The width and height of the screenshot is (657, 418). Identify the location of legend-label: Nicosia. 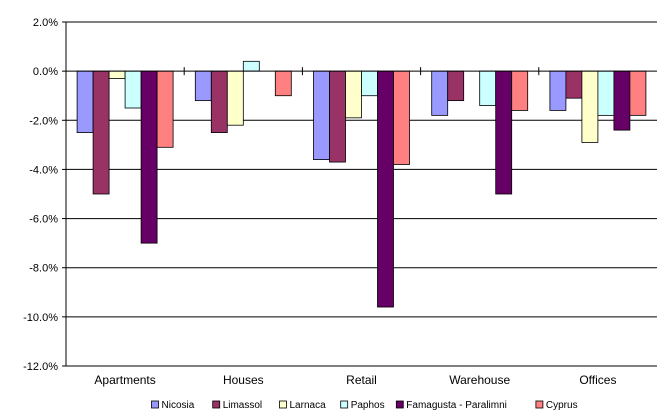
(178, 405).